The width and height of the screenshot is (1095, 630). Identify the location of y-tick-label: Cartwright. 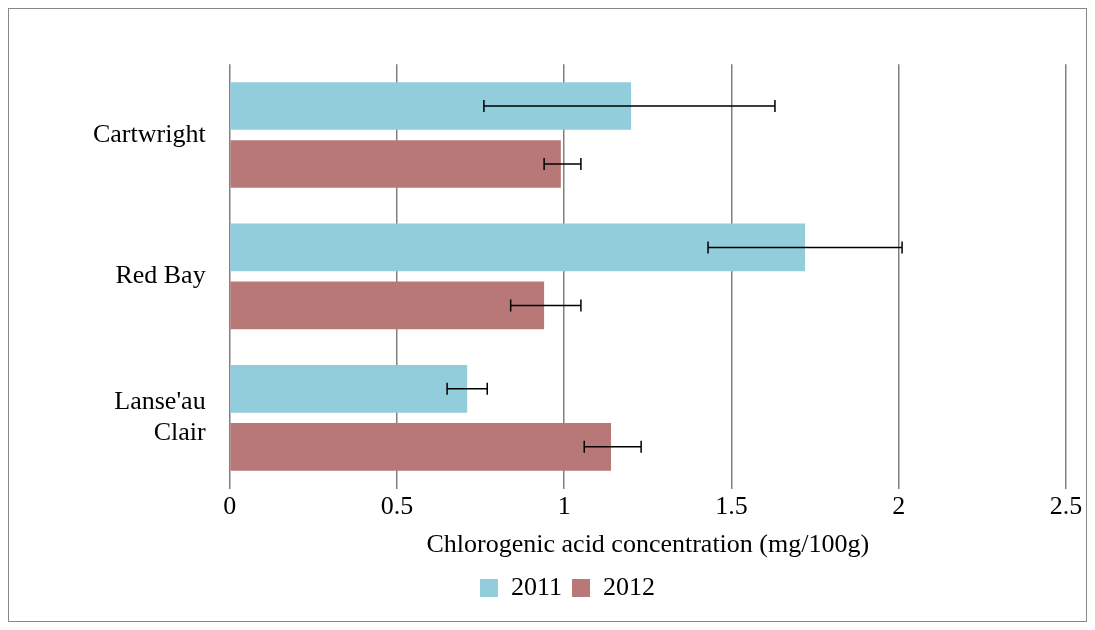
(149, 133).